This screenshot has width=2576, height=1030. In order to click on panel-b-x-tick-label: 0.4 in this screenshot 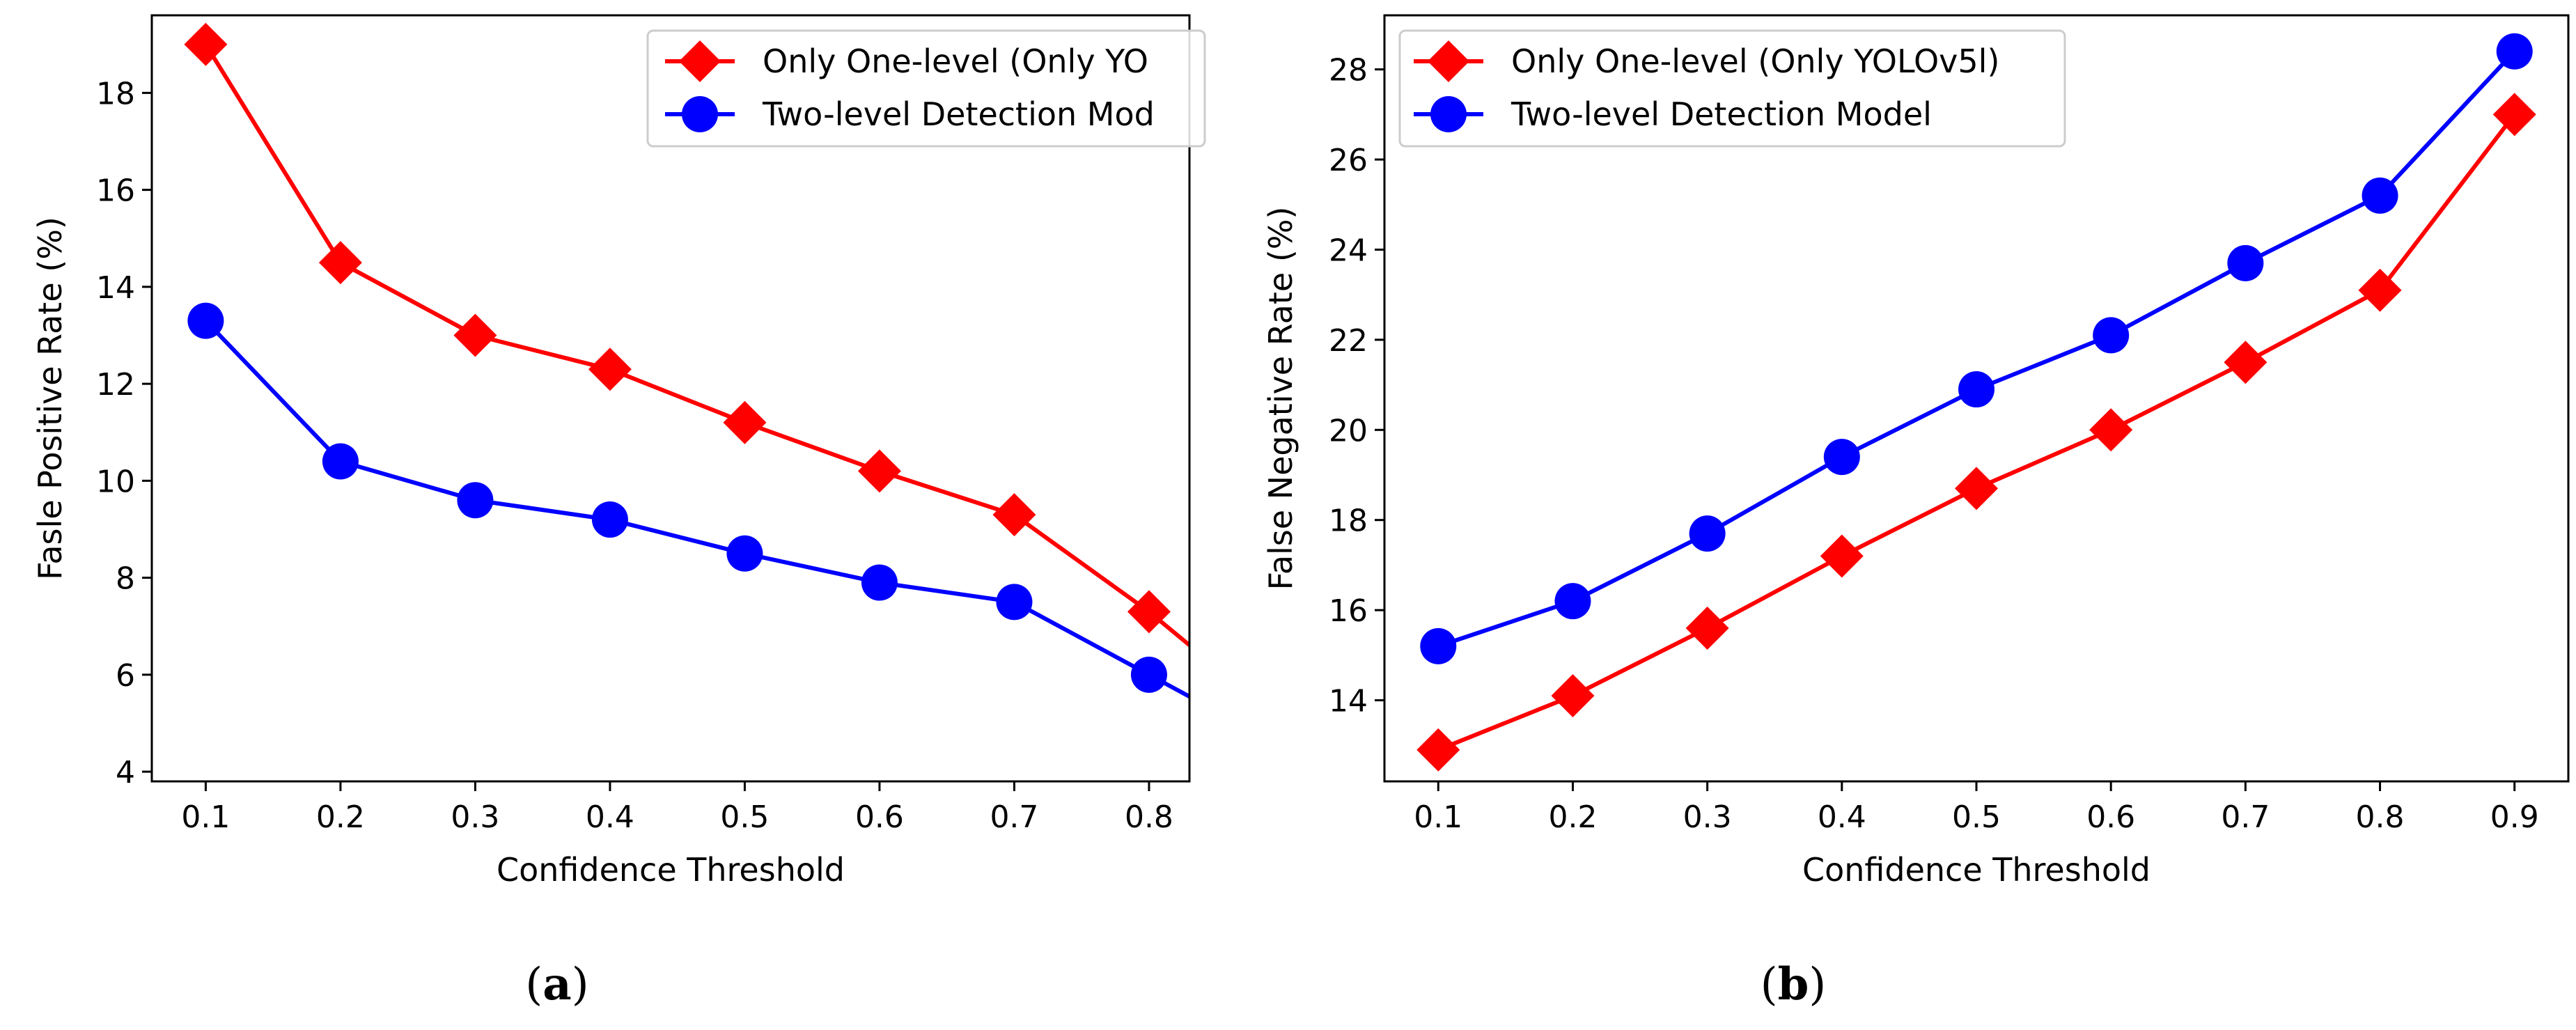, I will do `click(1842, 817)`.